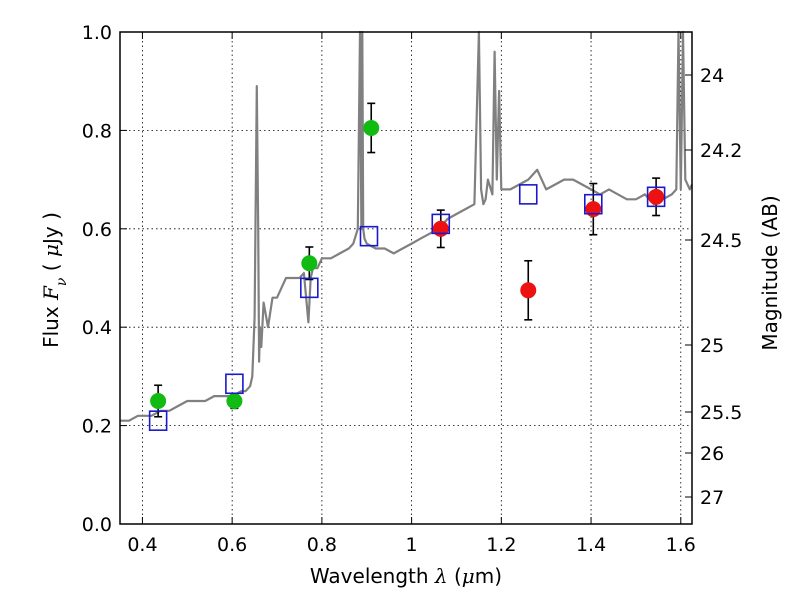  Describe the element at coordinates (97, 427) in the screenshot. I see `y-tick-label: 0.2` at that location.